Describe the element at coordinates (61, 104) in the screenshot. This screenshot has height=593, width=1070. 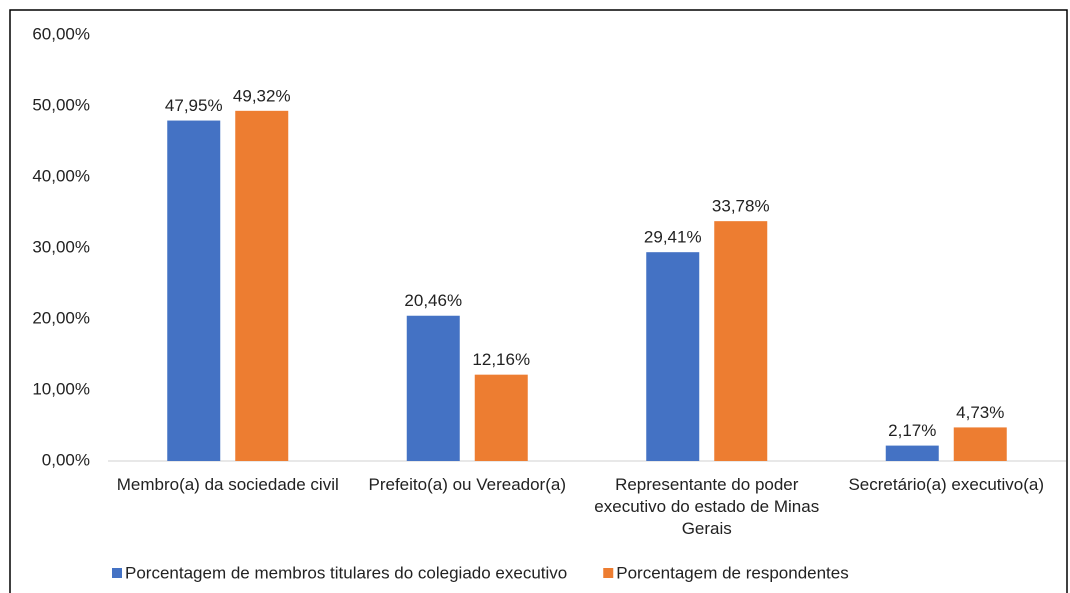
I see `y-tick-label: 50,00%` at that location.